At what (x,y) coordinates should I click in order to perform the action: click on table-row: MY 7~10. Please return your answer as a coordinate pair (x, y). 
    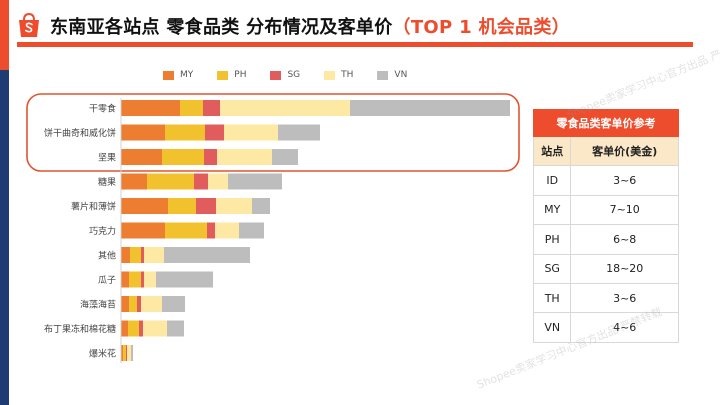
    Looking at the image, I should click on (605, 210).